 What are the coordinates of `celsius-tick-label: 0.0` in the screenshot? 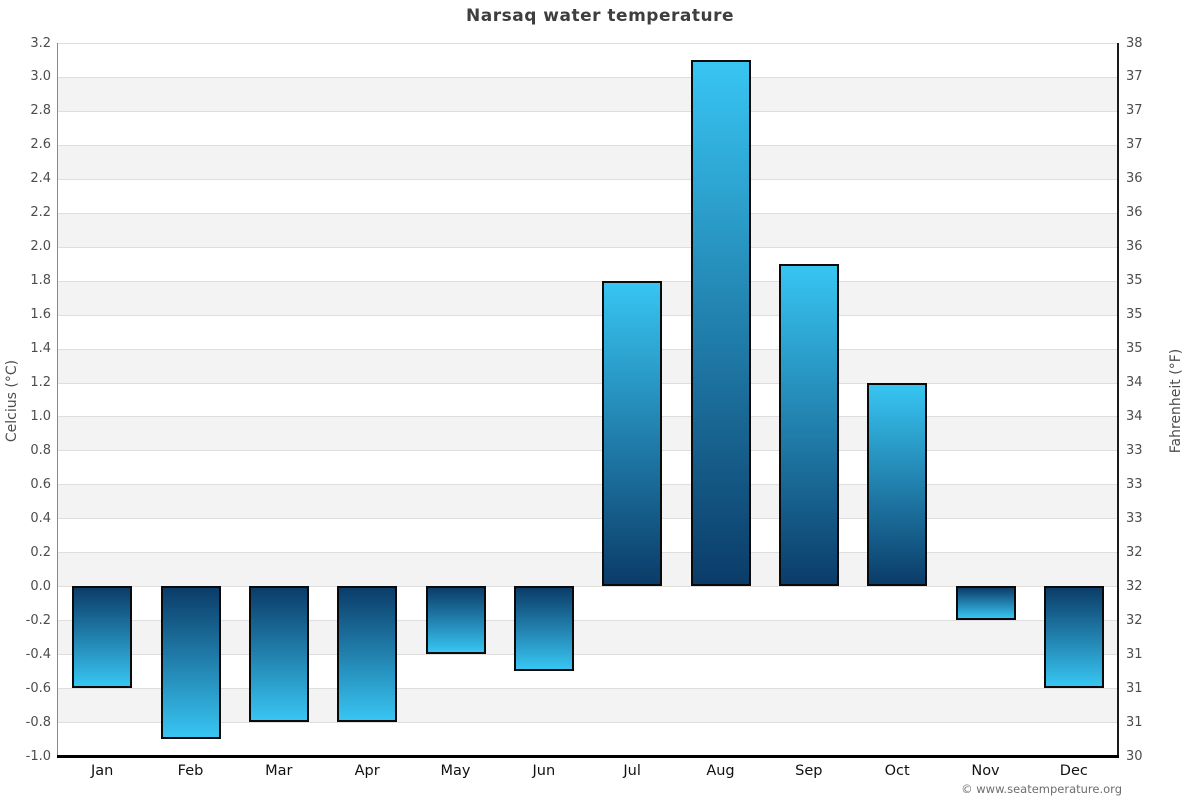 It's located at (40, 586).